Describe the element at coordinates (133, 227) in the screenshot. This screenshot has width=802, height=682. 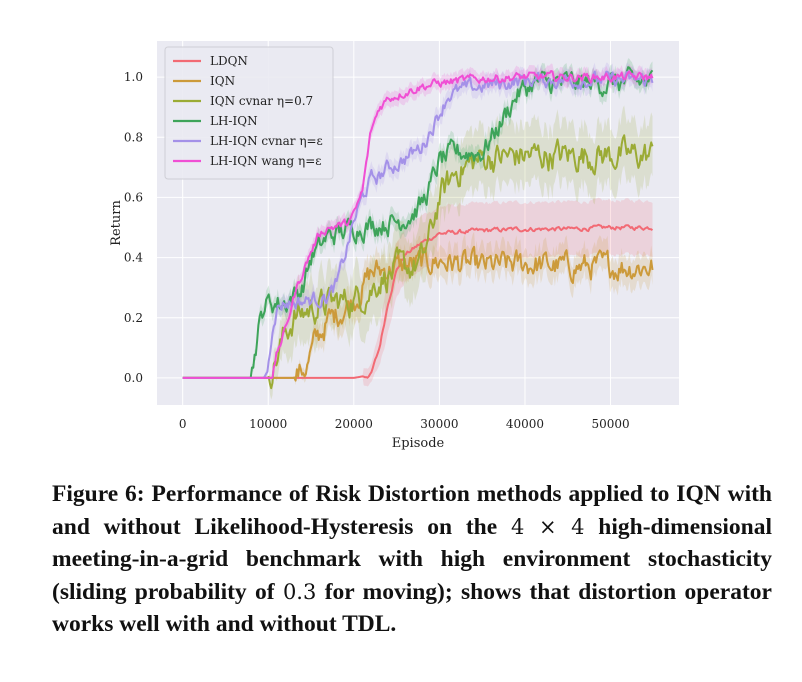
I see `y-tick-labels: 0.0 0.2 0.4 0.6 0.8 1.0` at that location.